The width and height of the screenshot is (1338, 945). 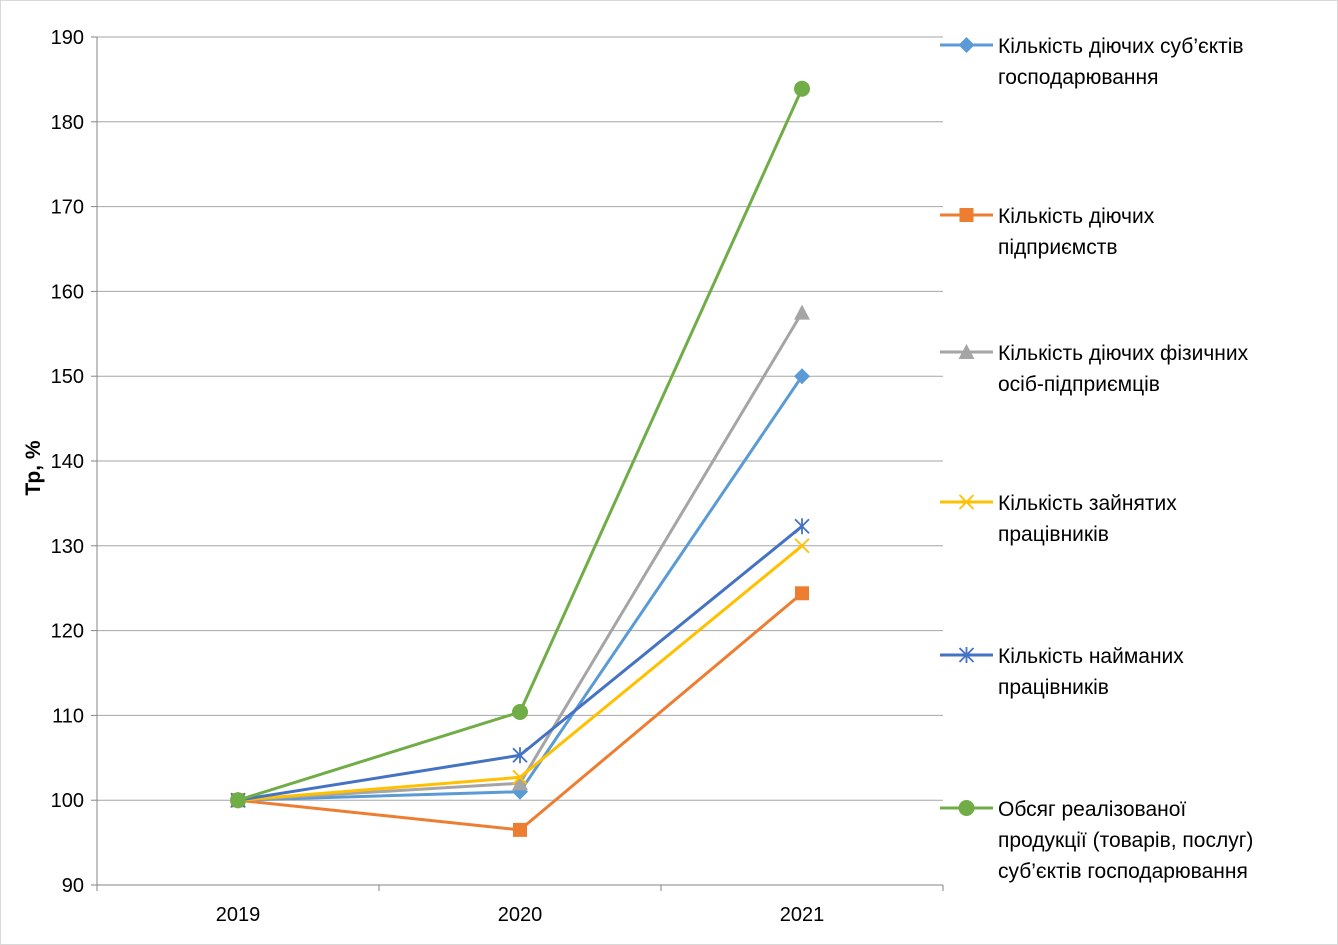 I want to click on series-3-point-2021, so click(x=802, y=312).